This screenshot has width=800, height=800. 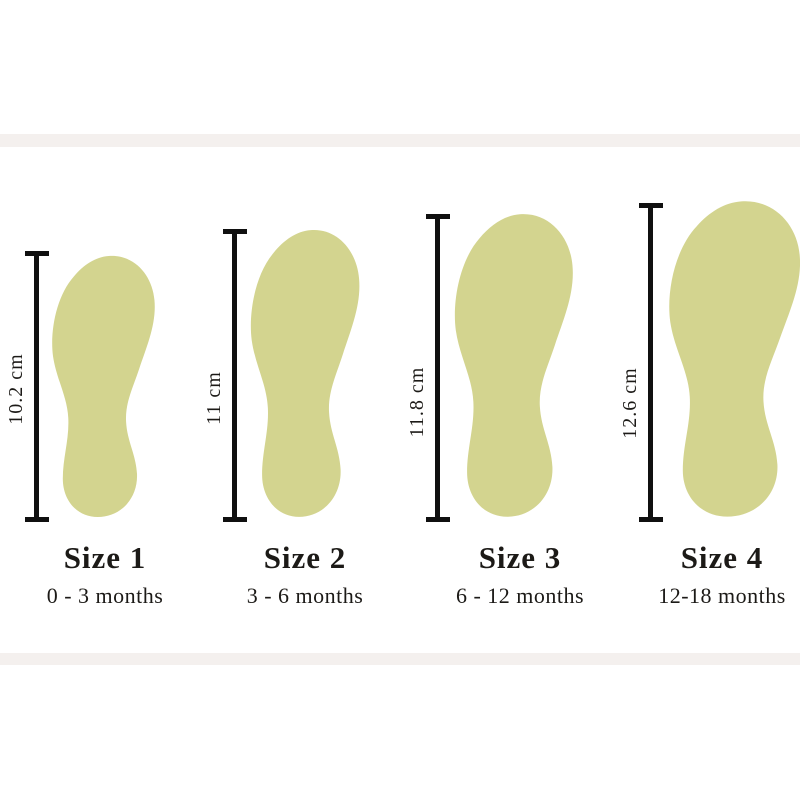 What do you see at coordinates (520, 557) in the screenshot?
I see `size-label: Size 3` at bounding box center [520, 557].